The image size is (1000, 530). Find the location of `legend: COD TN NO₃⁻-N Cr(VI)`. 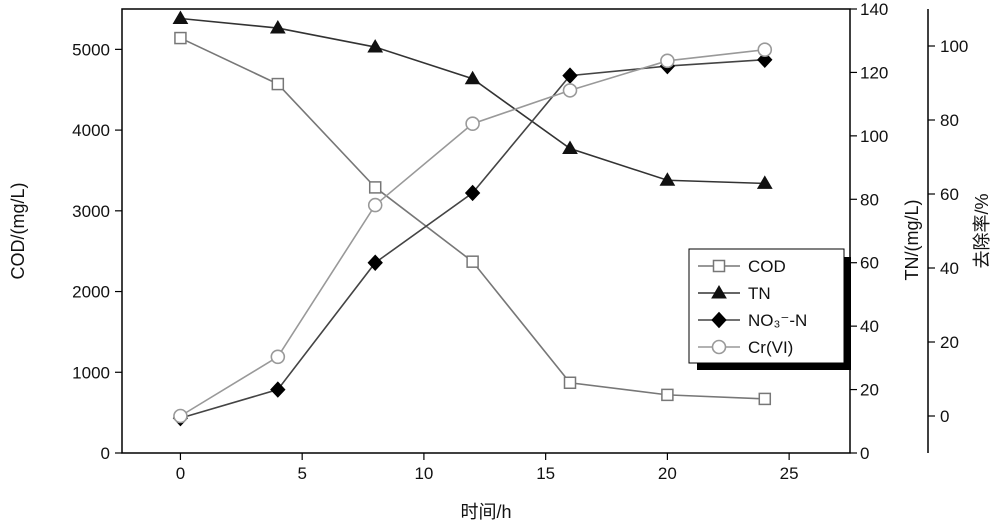

legend: COD TN NO₃⁻-N Cr(VI) is located at coordinates (769, 309).